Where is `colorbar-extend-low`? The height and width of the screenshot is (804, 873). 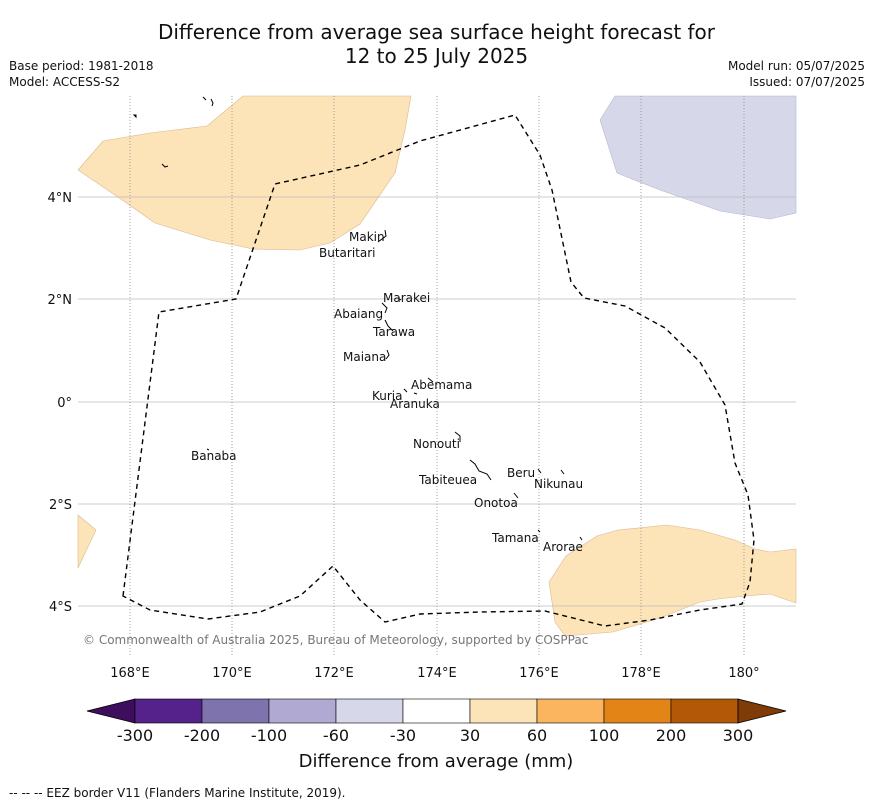
colorbar-extend-low is located at coordinates (111, 711).